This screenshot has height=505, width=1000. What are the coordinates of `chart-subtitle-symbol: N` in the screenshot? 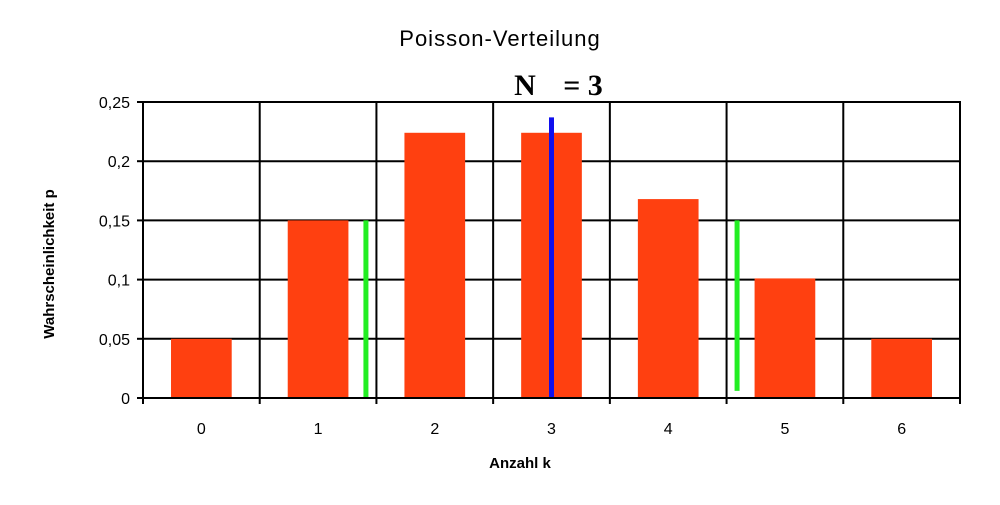 It's located at (525, 85).